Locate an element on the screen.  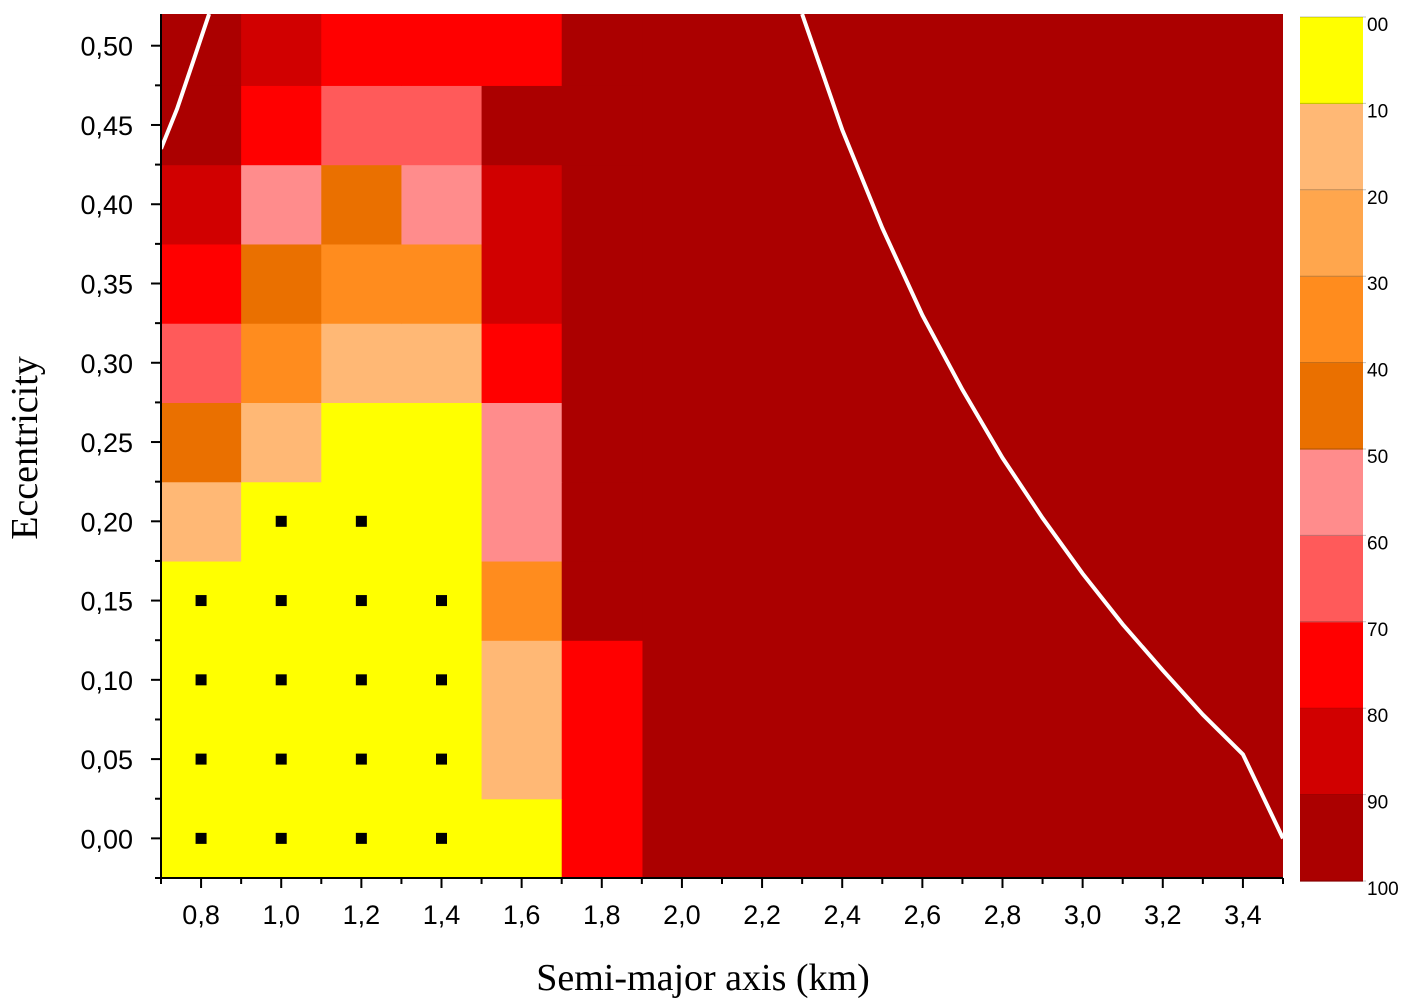
colorbar-label: 00 is located at coordinates (1377, 25).